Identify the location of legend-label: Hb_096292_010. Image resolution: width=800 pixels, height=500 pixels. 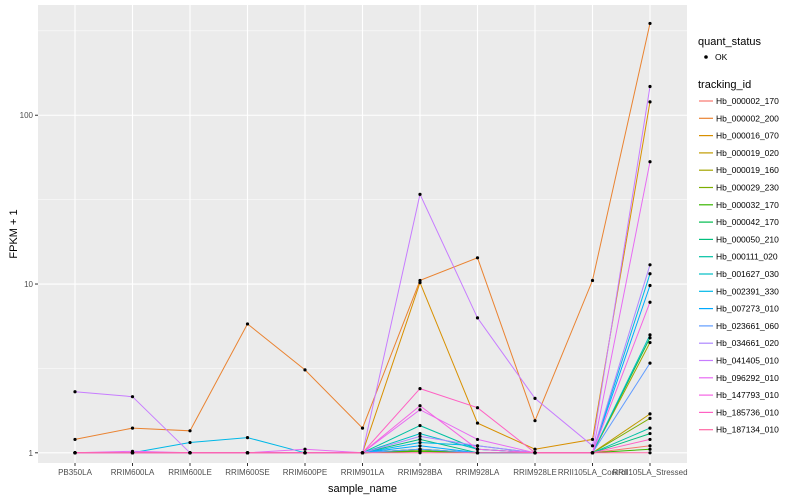
(747, 378).